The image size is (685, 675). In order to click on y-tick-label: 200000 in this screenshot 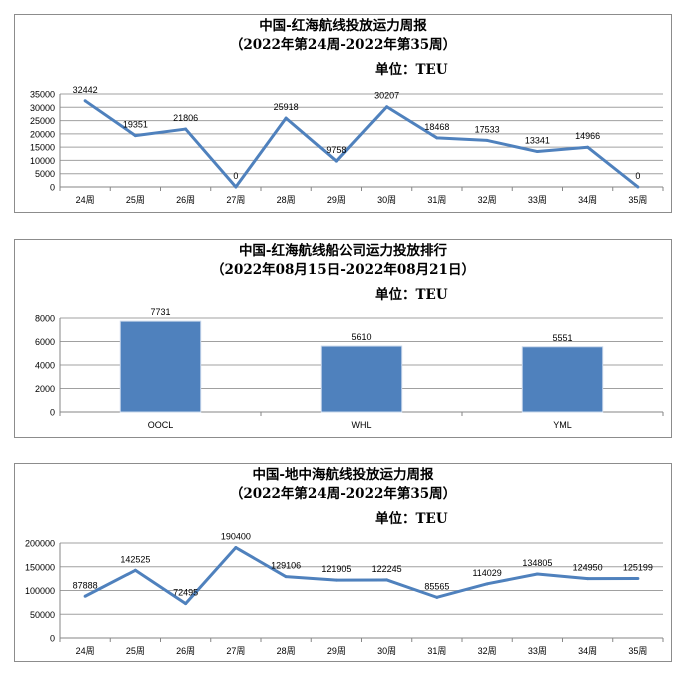, I will do `click(40, 544)`.